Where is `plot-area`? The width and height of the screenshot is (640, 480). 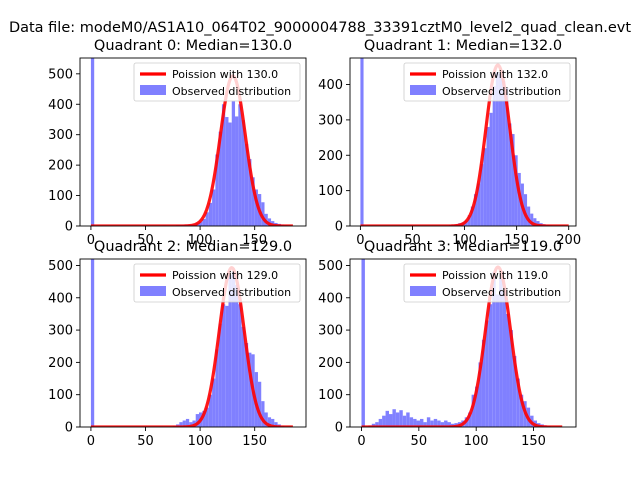
plot-area is located at coordinates (464, 142).